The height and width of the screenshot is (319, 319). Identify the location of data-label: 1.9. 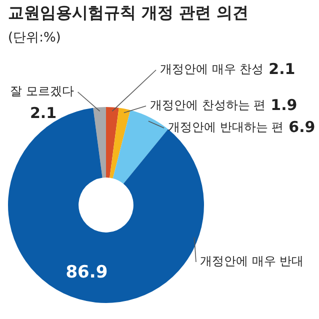
(284, 105).